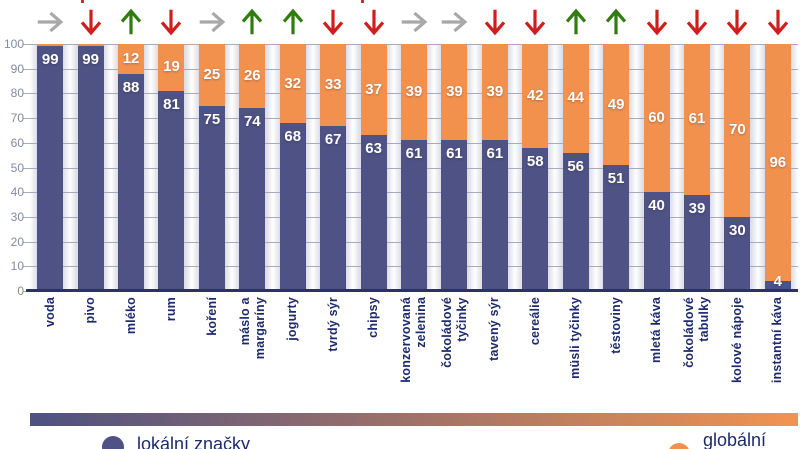 This screenshot has height=449, width=800. I want to click on value-label-global: 39, so click(414, 92).